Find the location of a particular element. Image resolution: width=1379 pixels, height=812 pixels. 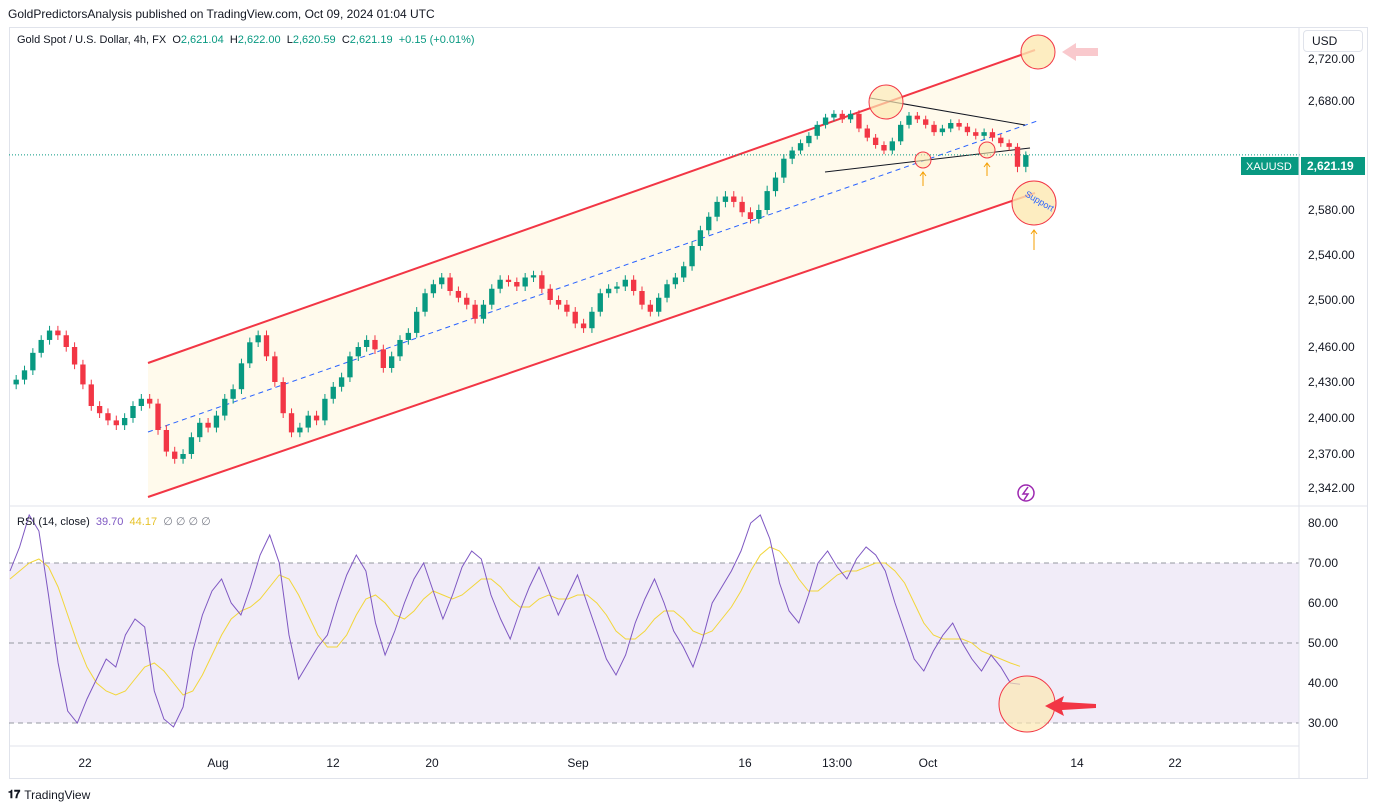

low-label: L is located at coordinates (289, 40).